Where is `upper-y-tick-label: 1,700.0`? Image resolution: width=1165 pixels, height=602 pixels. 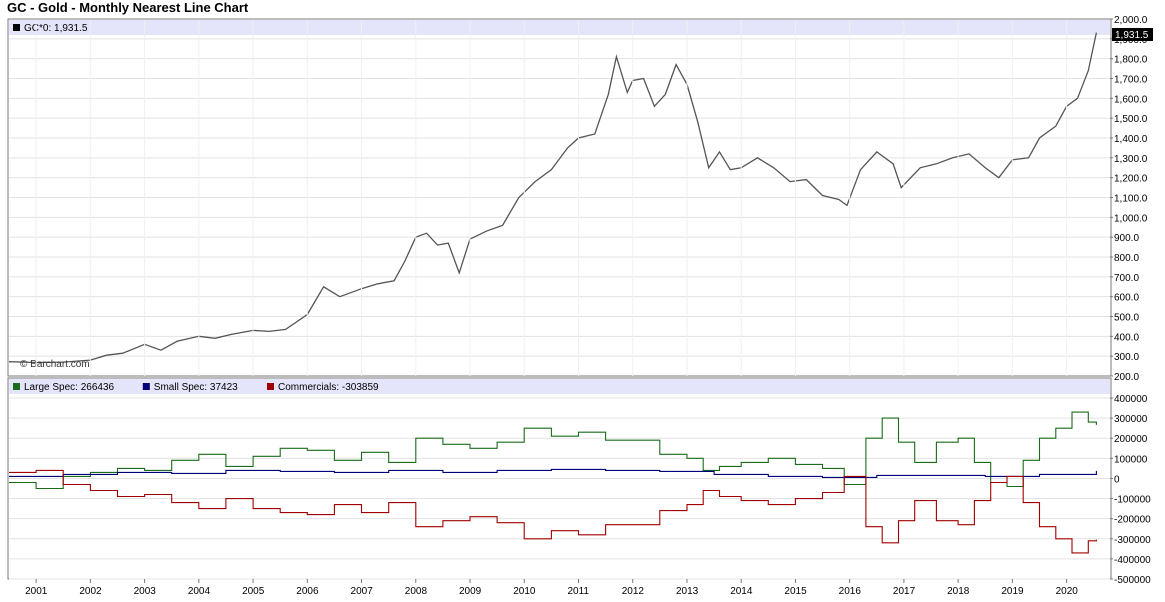 upper-y-tick-label: 1,700.0 is located at coordinates (1131, 80).